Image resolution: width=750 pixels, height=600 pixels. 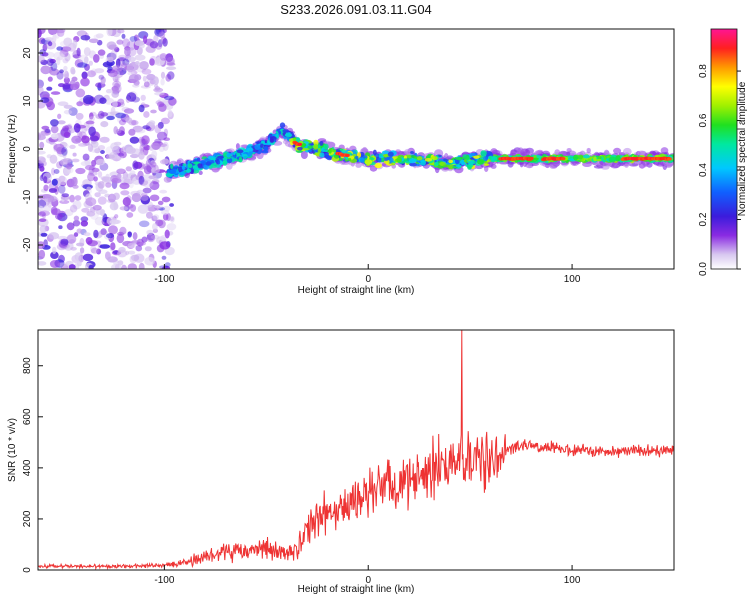 I want to click on spectrogram-xlabel: Height of straight line (km), so click(x=356, y=290).